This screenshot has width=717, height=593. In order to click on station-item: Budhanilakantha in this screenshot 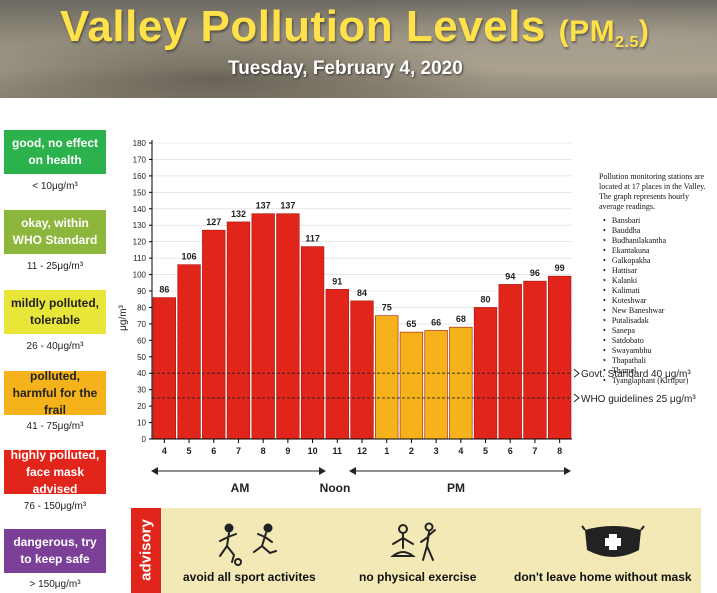, I will do `click(656, 241)`.